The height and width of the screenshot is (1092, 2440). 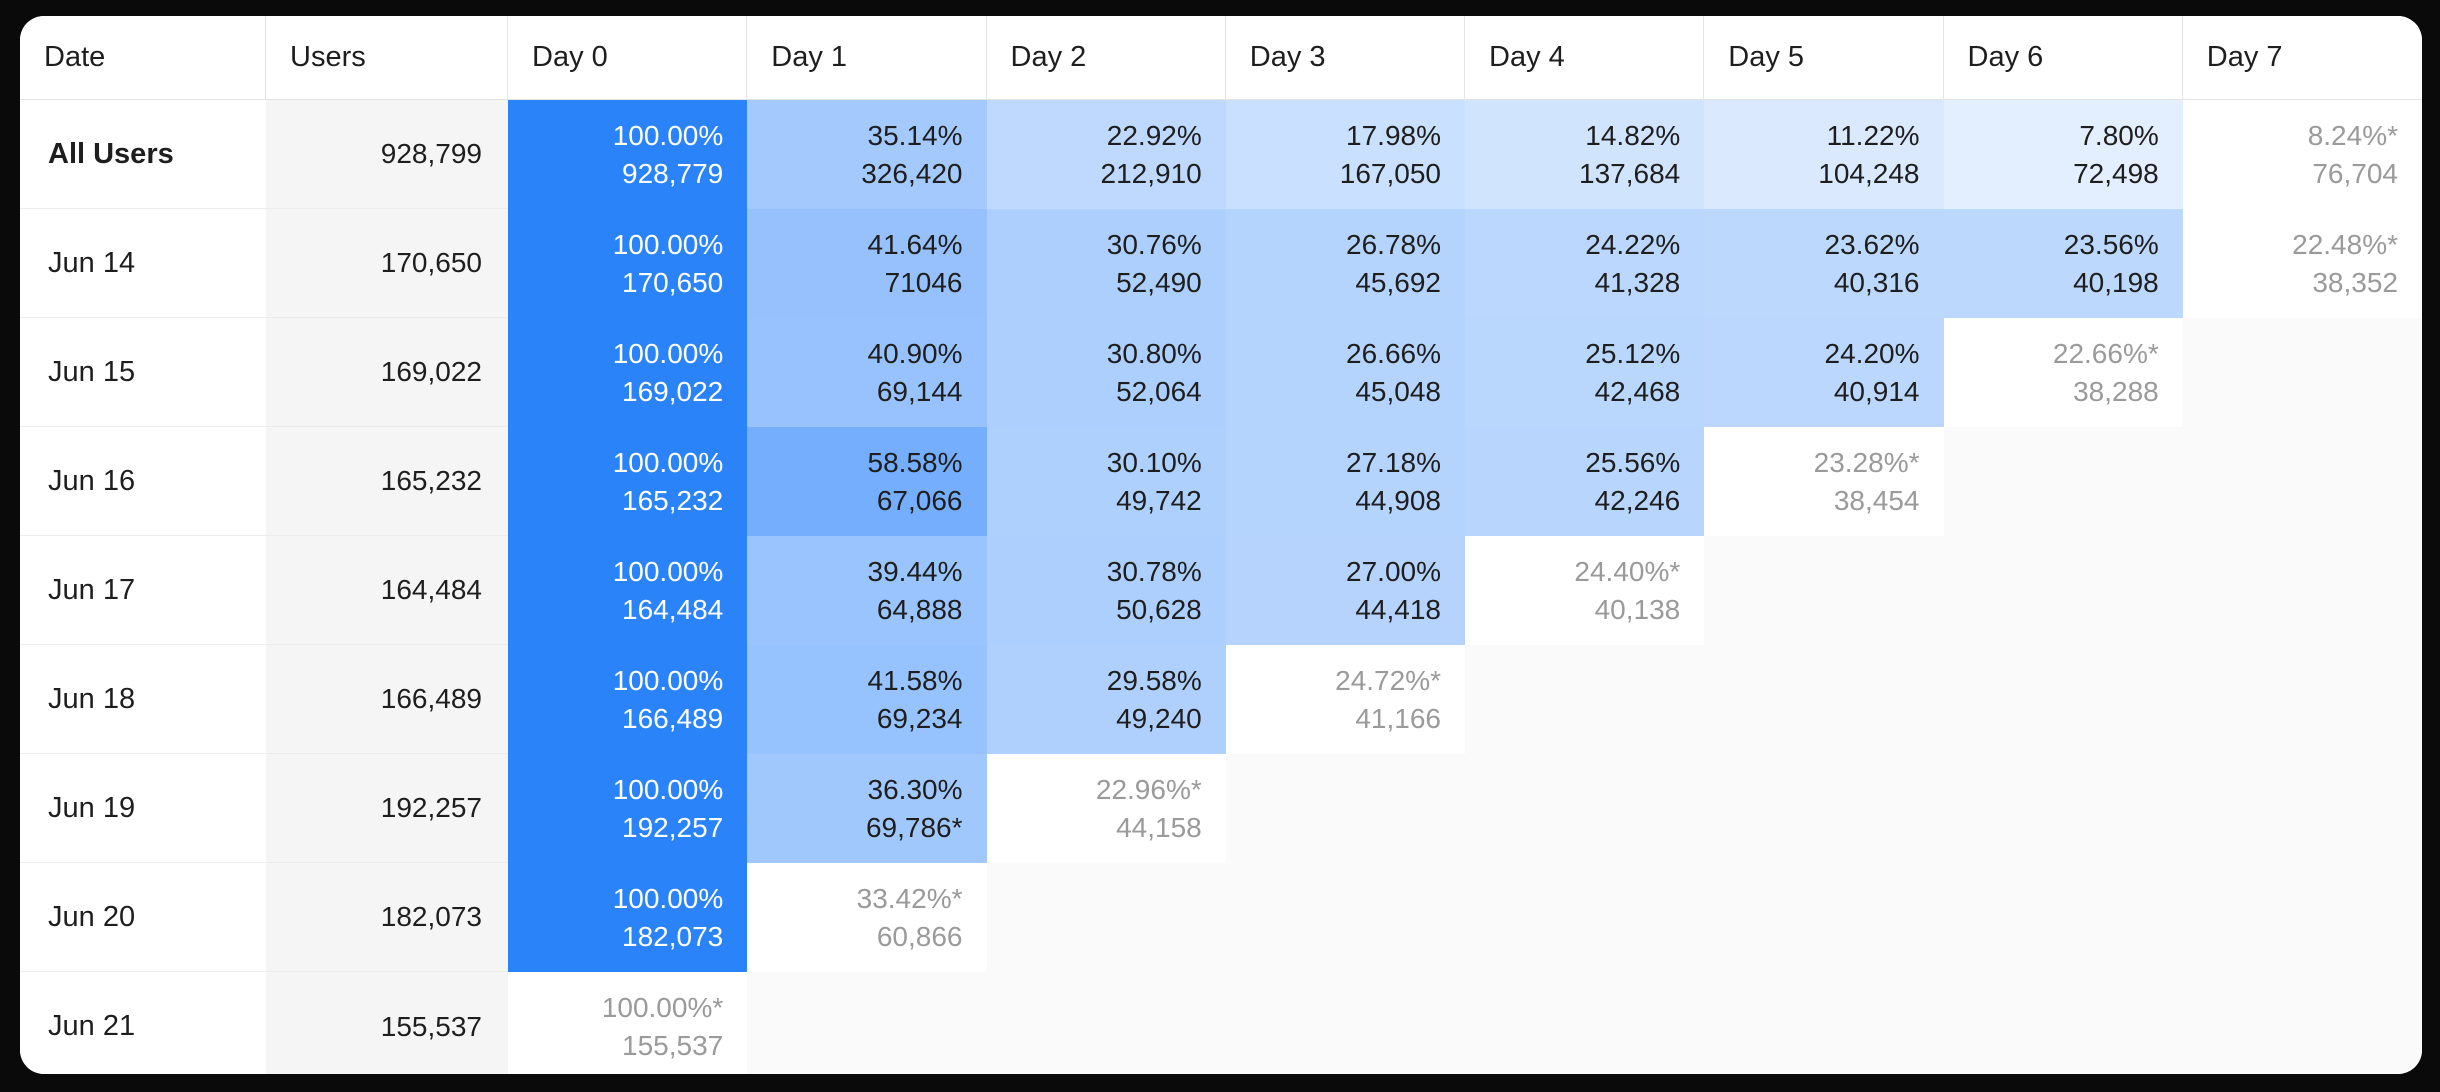 I want to click on retention-cell-all-users-day-4: 14.82% 137,684, so click(x=1585, y=154).